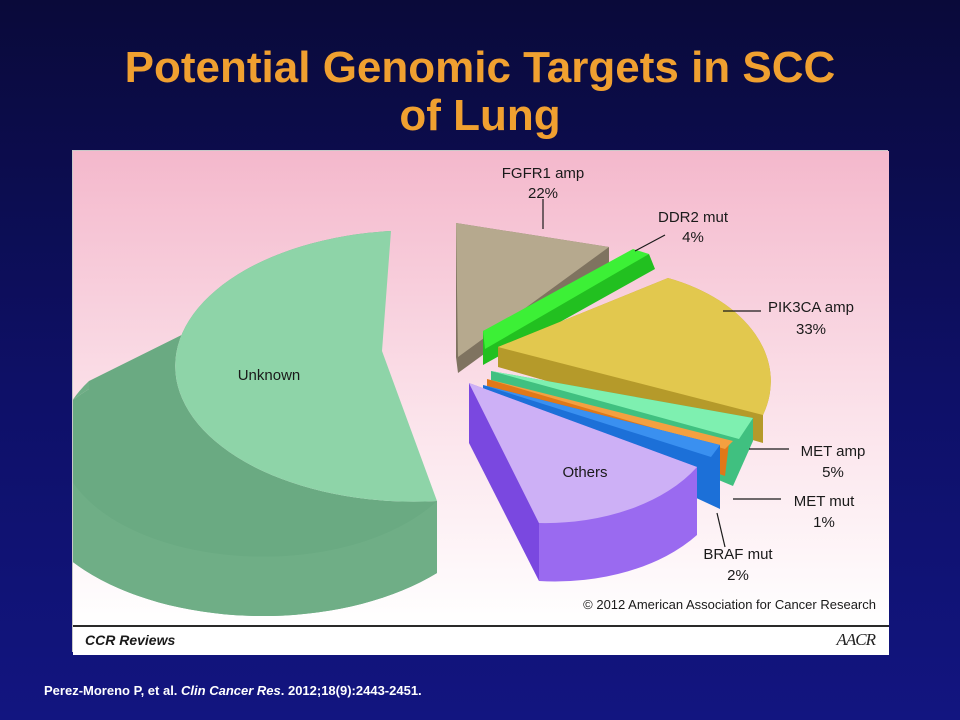 The image size is (960, 720). Describe the element at coordinates (833, 472) in the screenshot. I see `label-met-amp-value: 5%` at that location.